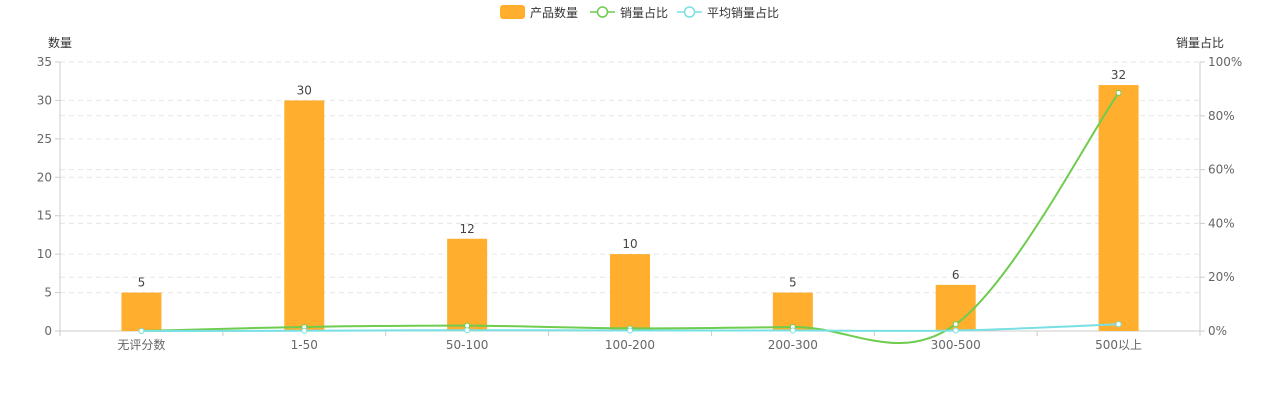 This screenshot has width=1278, height=400. I want to click on y-right-axis-title: 销量占比, so click(1200, 43).